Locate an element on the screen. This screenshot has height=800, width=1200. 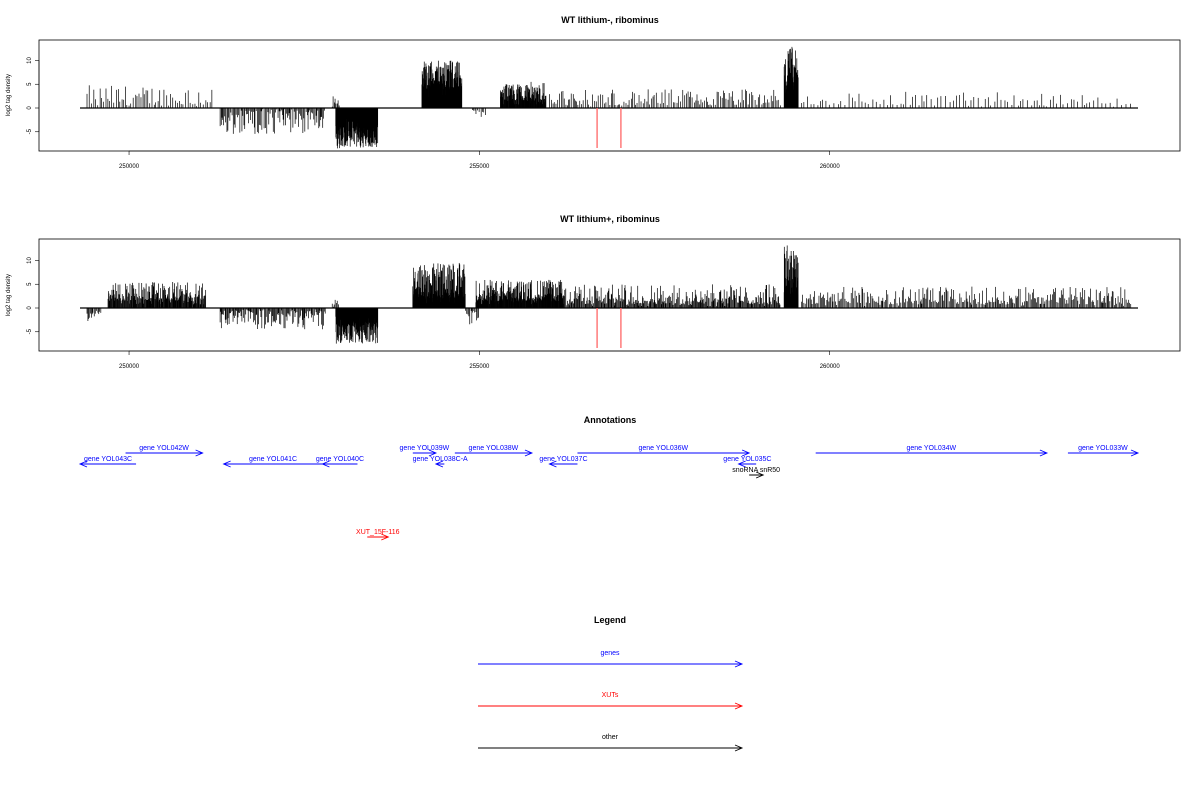
legend-label: other is located at coordinates (610, 737).